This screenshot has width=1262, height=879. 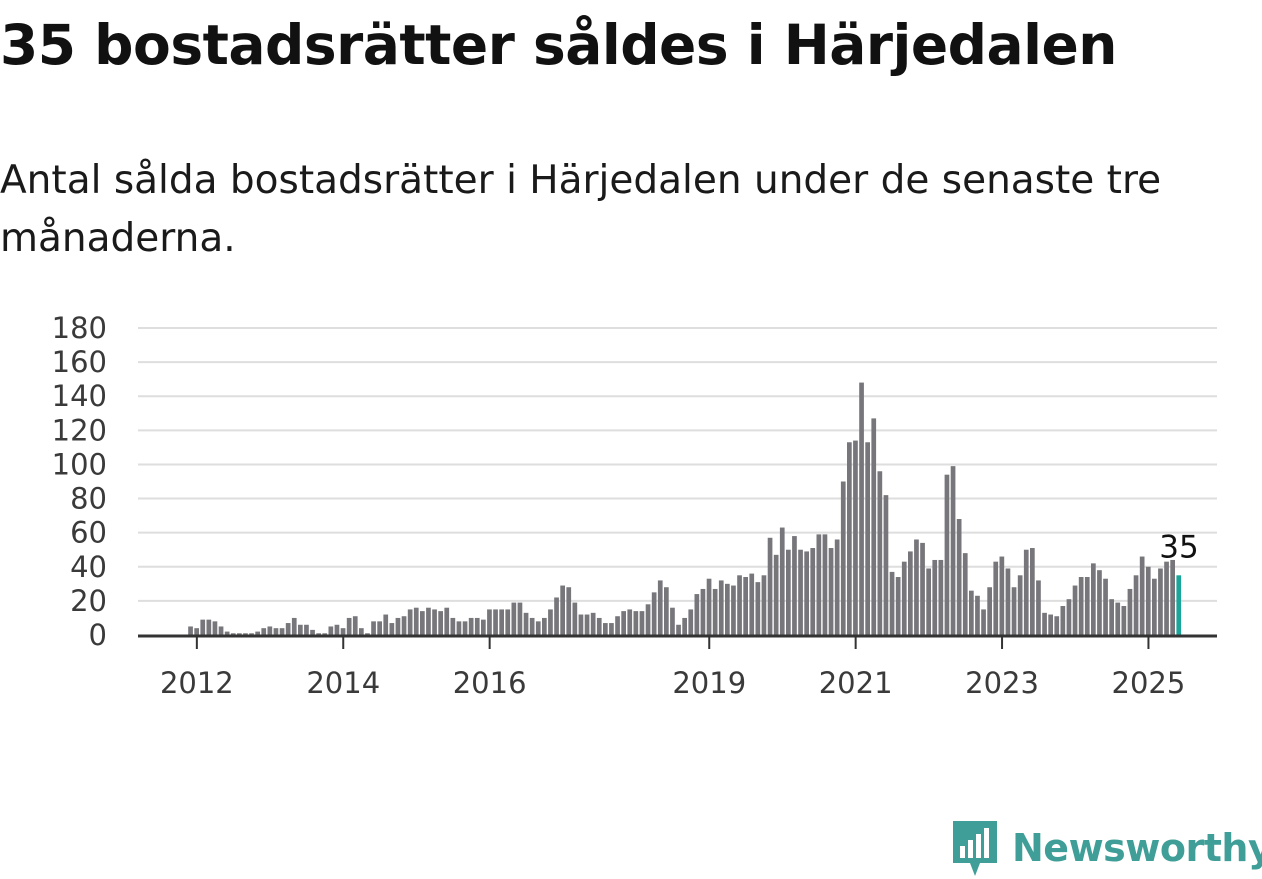 What do you see at coordinates (79, 464) in the screenshot?
I see `y-tick-label: 100` at bounding box center [79, 464].